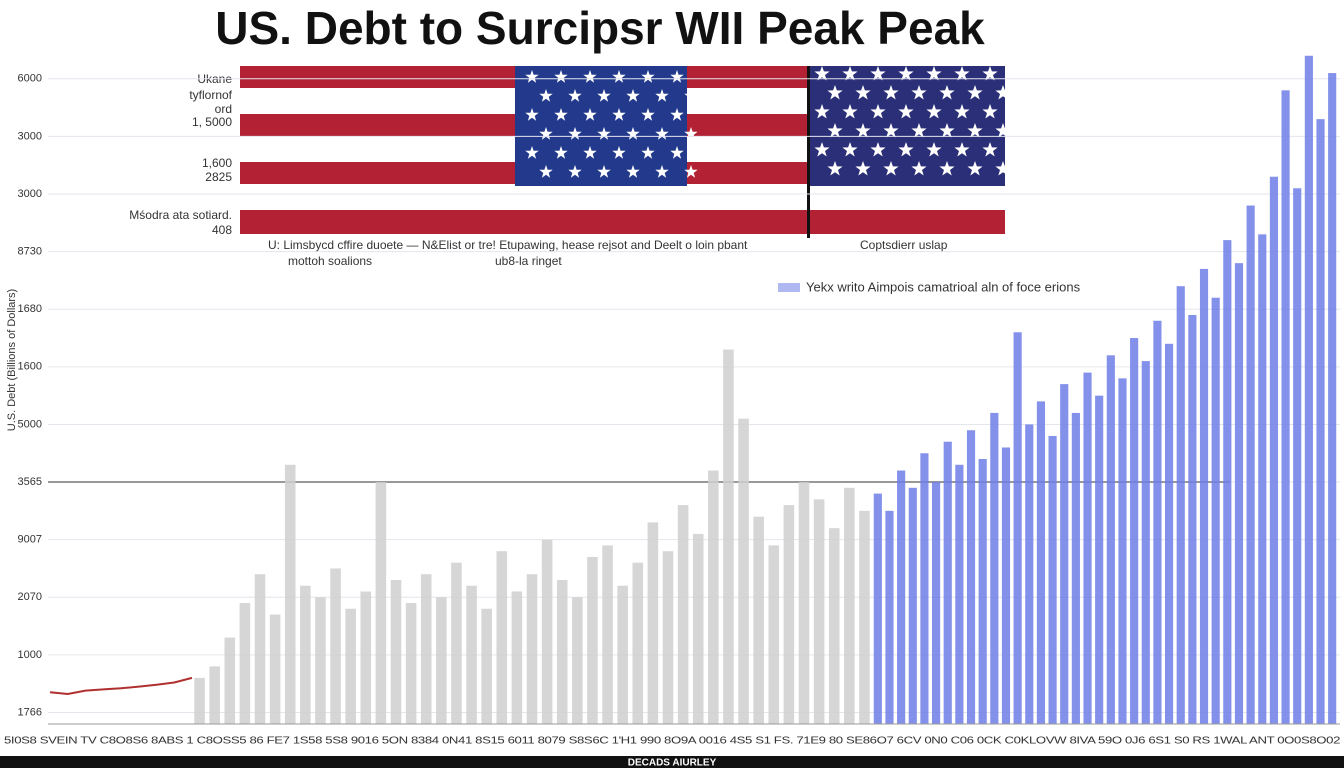 Image resolution: width=1344 pixels, height=768 pixels. I want to click on caption: Coptsdierr uslap, so click(904, 245).